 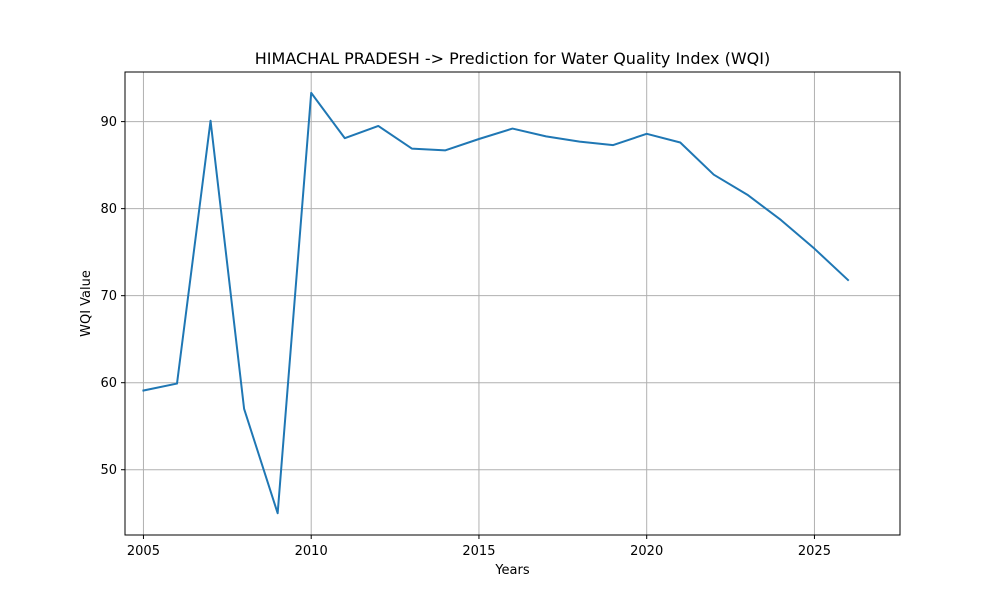 I want to click on y-tick-label: 50, so click(x=108, y=470).